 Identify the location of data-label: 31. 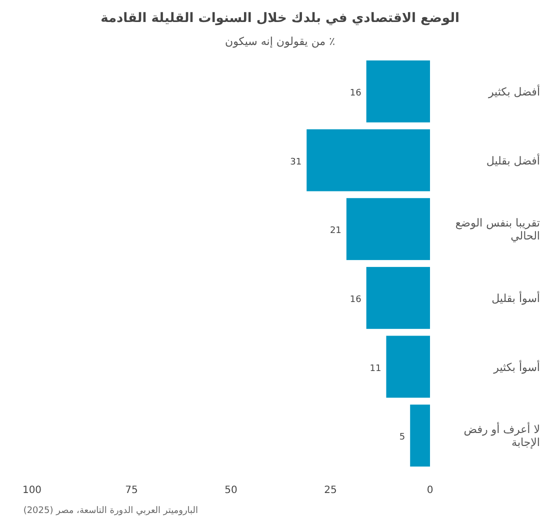
(296, 162).